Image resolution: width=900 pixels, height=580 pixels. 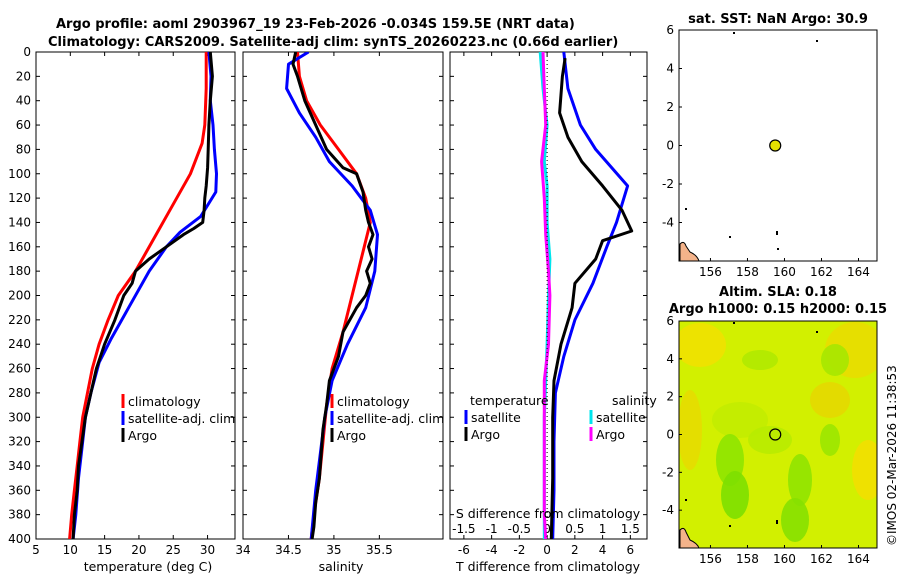 I want to click on s-tick-label: -1.5, so click(x=463, y=529).